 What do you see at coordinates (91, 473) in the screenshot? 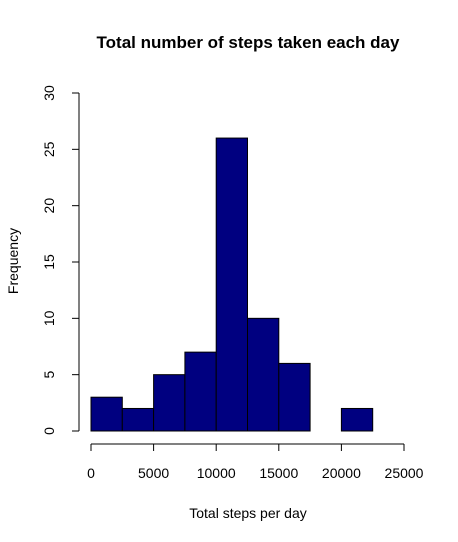
I see `x-tick-label: 0` at bounding box center [91, 473].